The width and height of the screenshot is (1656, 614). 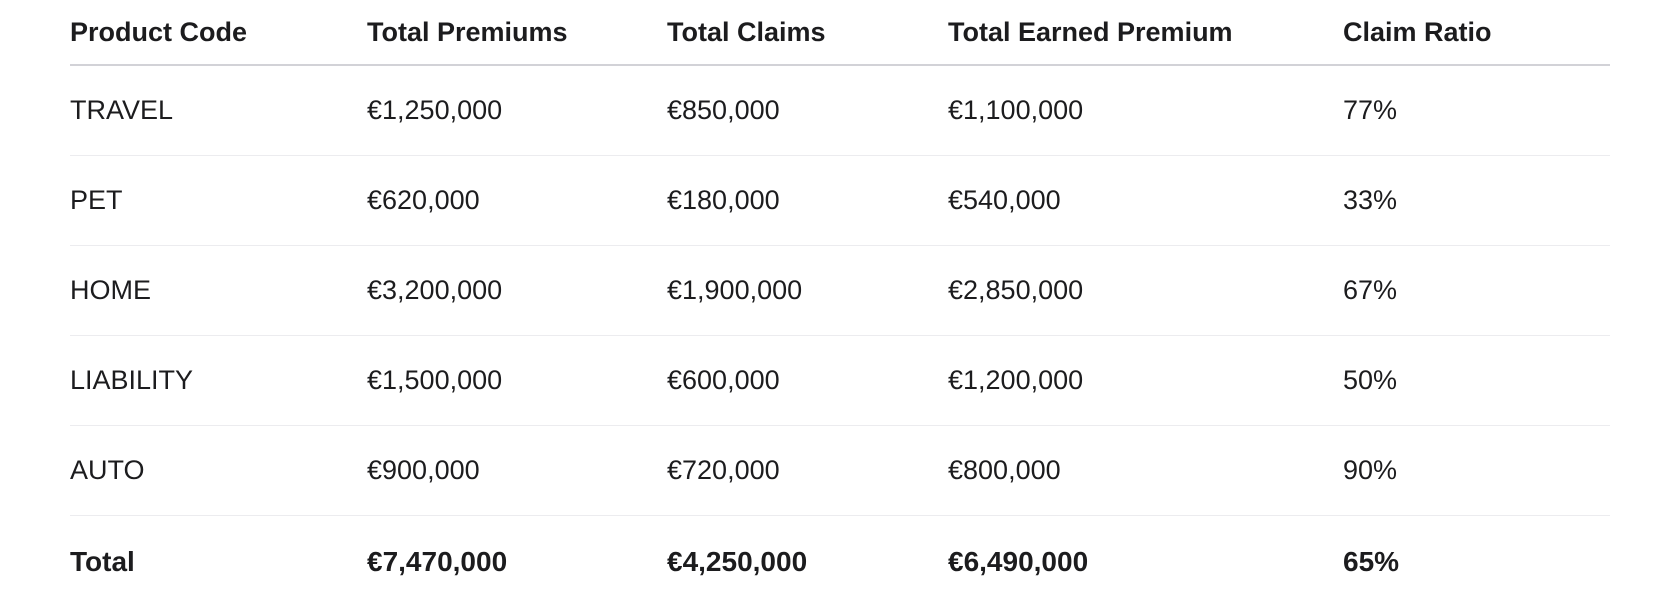 I want to click on table-row: PET €620,000 €180,000 €540,000 33%, so click(x=840, y=200).